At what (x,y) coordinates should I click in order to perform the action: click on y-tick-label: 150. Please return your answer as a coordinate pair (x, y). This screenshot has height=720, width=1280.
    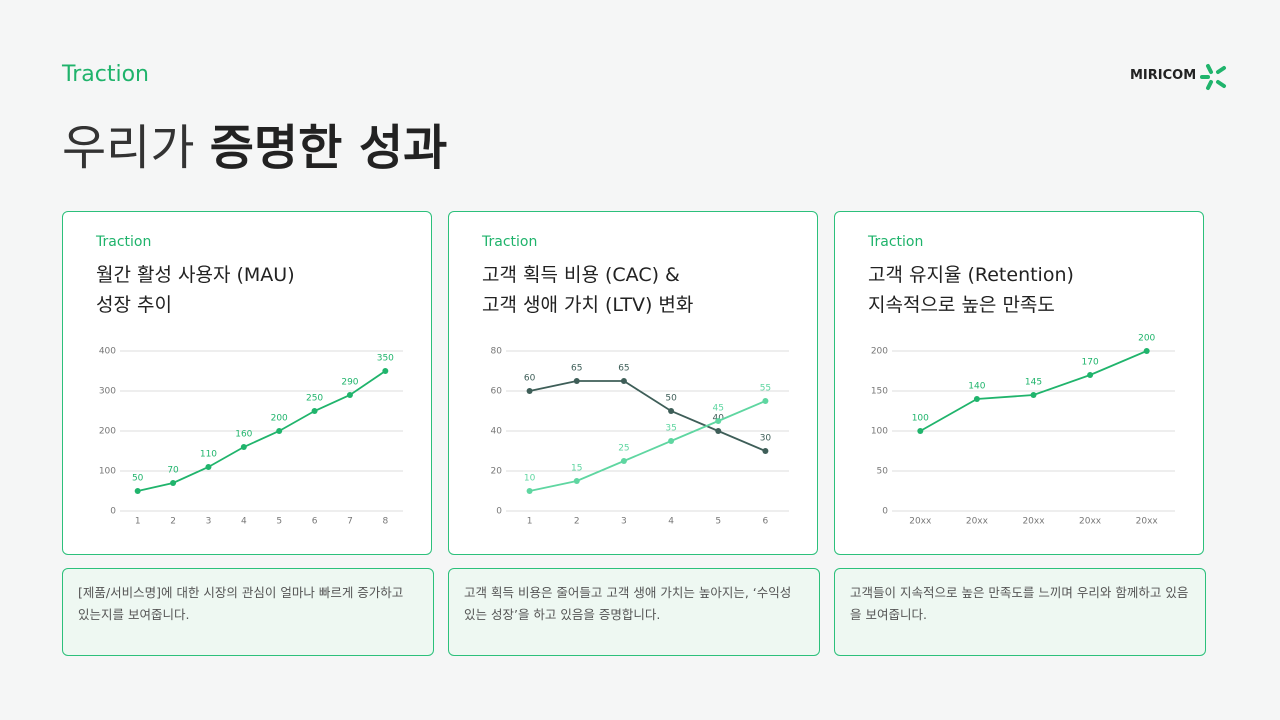
    Looking at the image, I should click on (879, 392).